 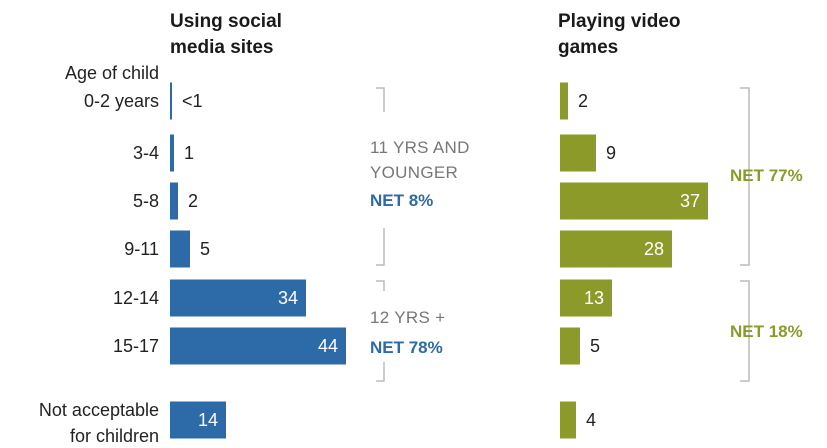 What do you see at coordinates (690, 201) in the screenshot?
I see `games-value-label: 37` at bounding box center [690, 201].